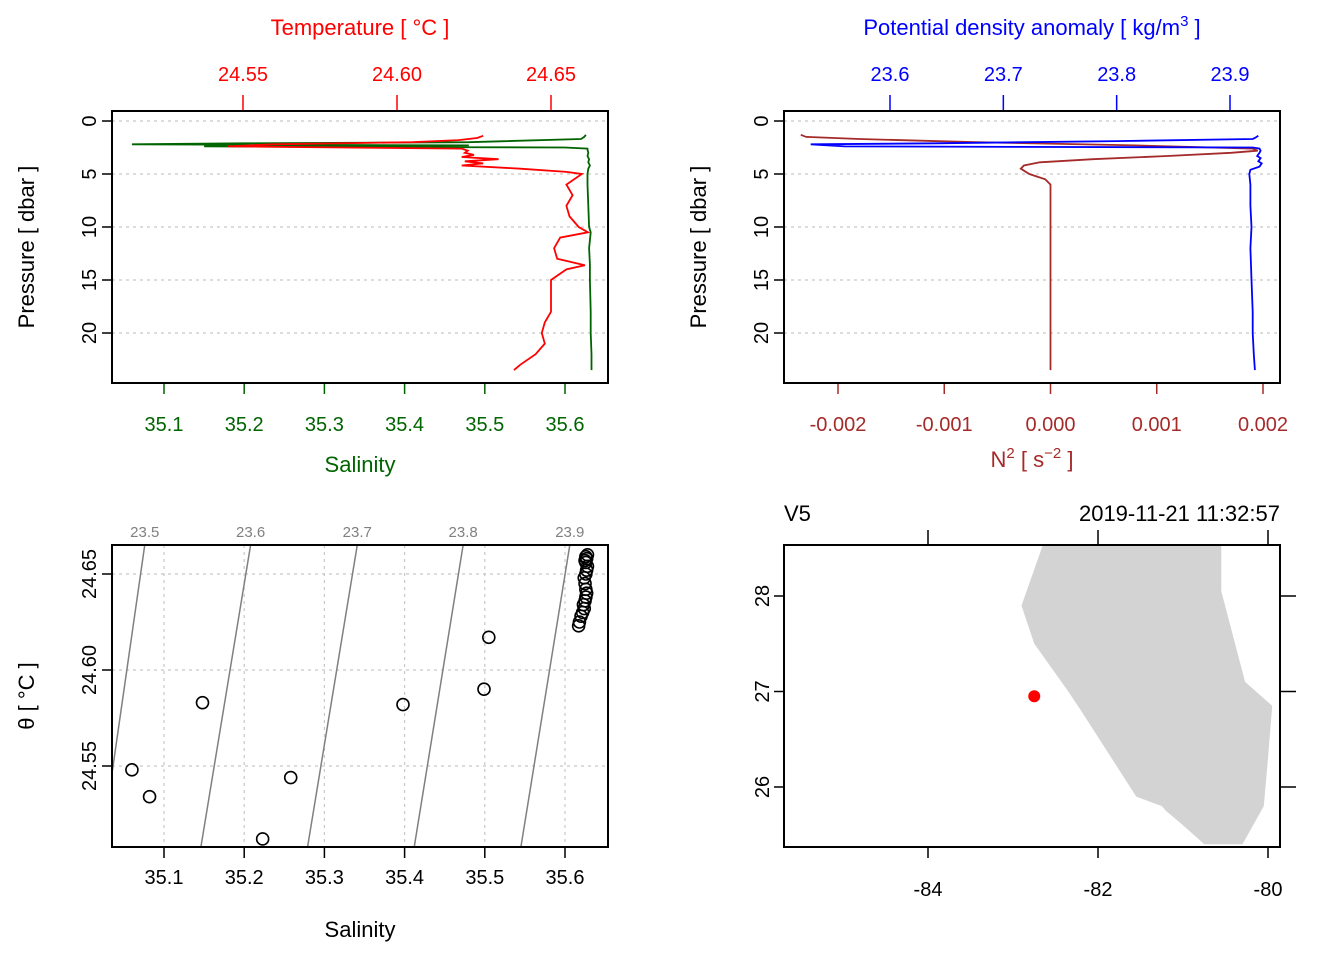 Image resolution: width=1344 pixels, height=960 pixels. What do you see at coordinates (1263, 425) in the screenshot?
I see `n2-tick-label: 0.002` at bounding box center [1263, 425].